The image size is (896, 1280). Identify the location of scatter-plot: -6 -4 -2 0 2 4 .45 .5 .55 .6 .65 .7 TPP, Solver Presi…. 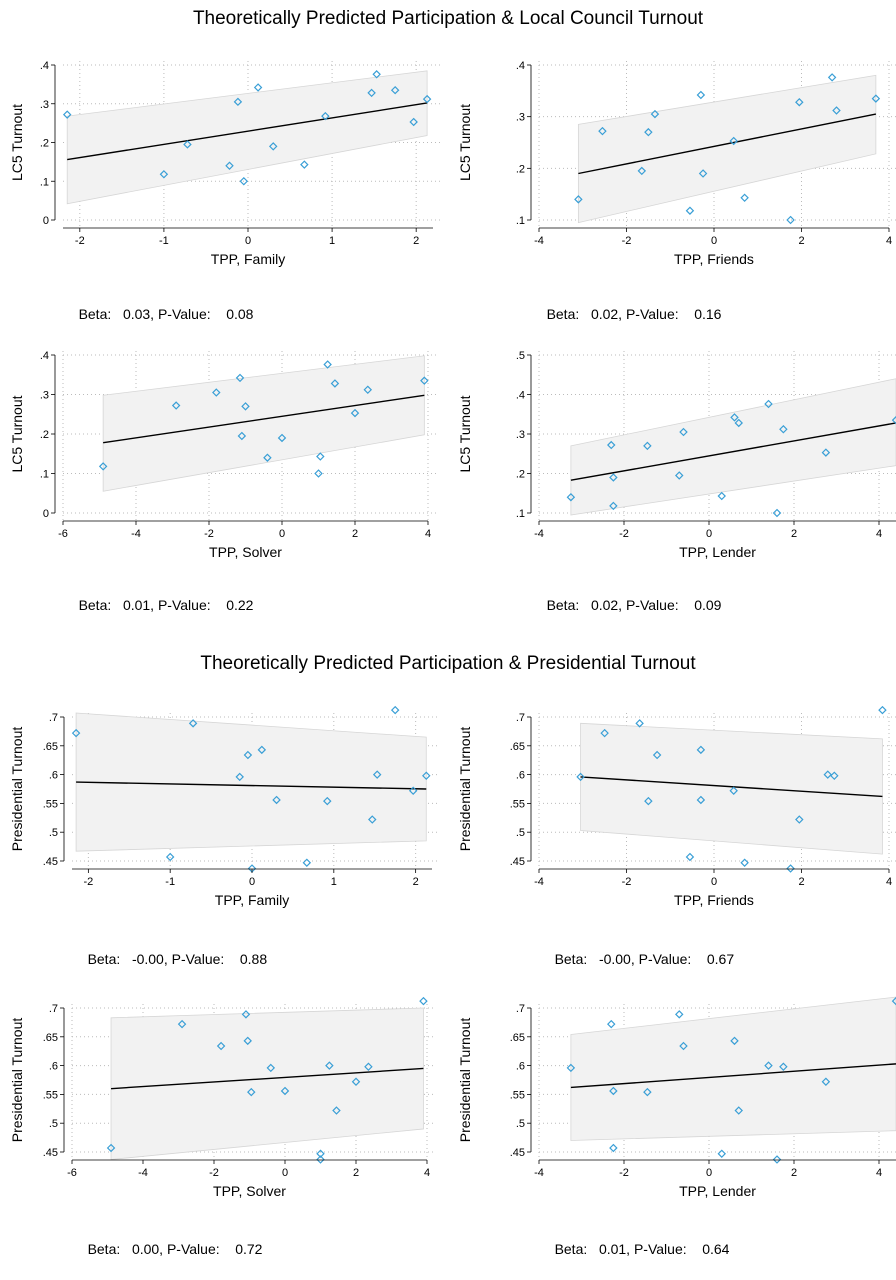
(222, 1097).